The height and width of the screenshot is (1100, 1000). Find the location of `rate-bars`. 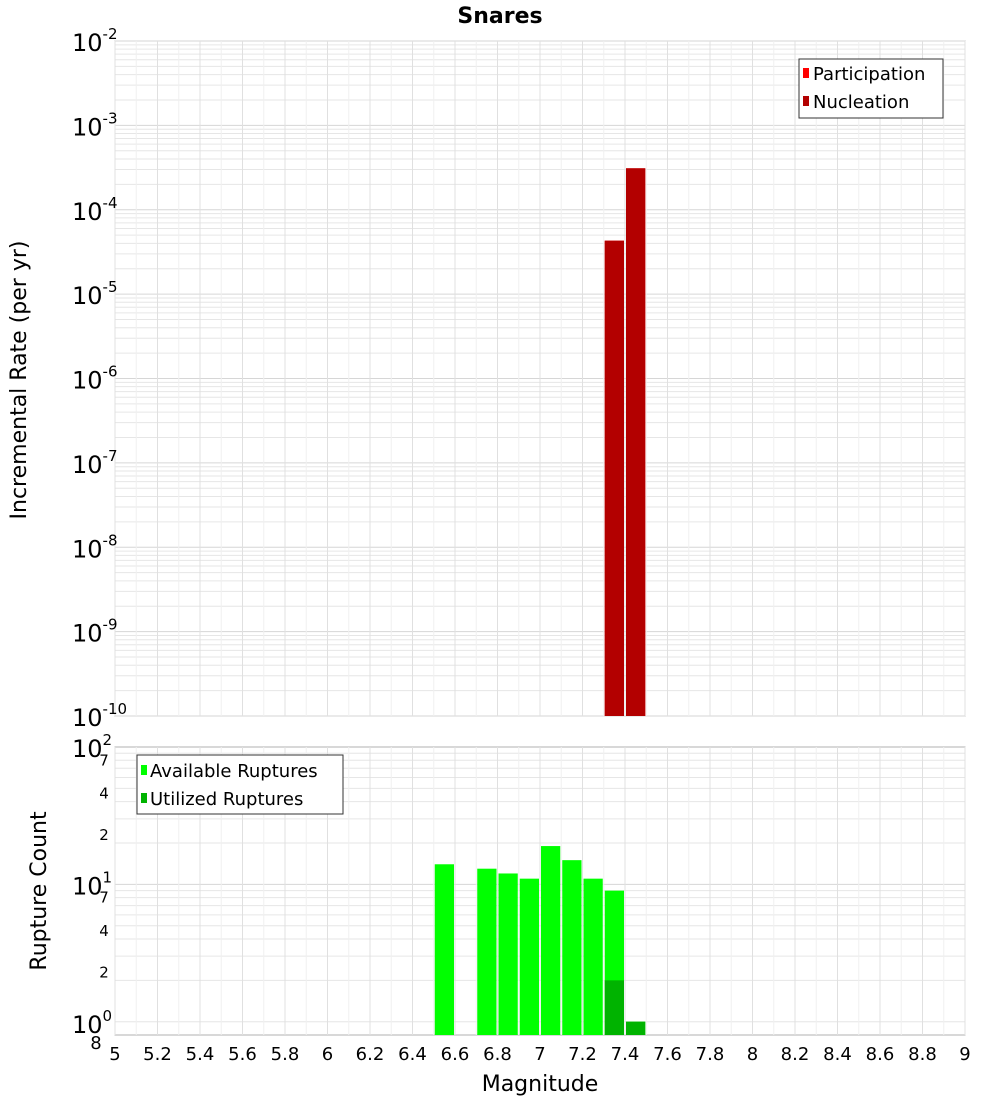

rate-bars is located at coordinates (625, 442).